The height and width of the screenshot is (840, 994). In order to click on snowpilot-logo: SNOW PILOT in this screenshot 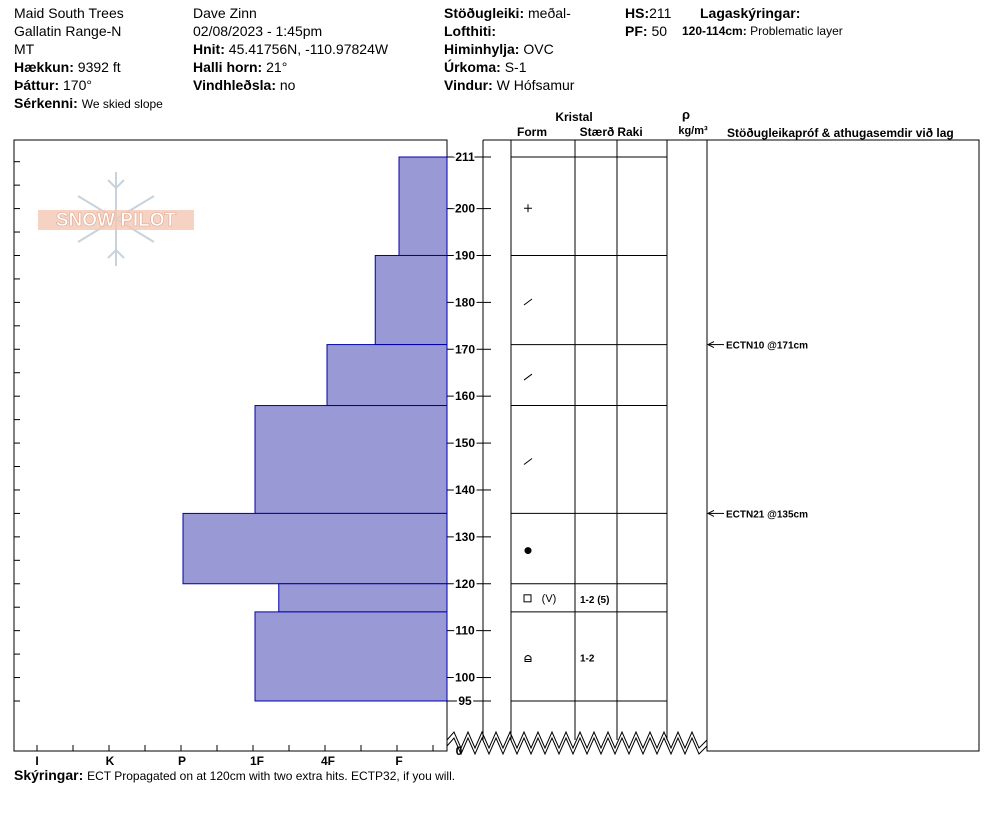, I will do `click(116, 219)`.